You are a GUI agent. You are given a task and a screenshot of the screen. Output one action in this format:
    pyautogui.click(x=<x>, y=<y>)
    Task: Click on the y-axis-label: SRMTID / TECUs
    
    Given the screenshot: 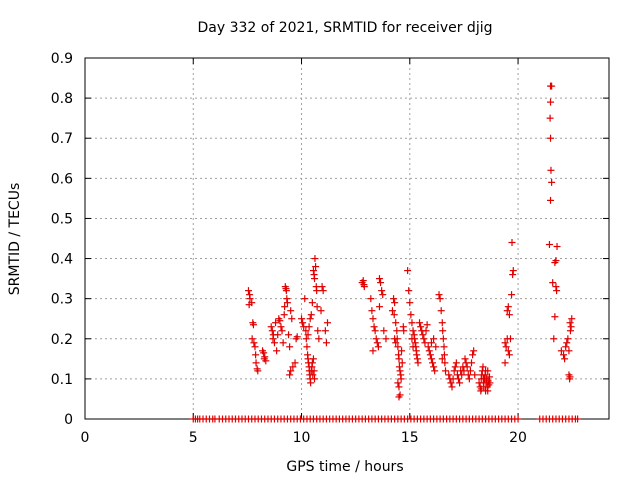 What is the action you would take?
    pyautogui.click(x=15, y=239)
    